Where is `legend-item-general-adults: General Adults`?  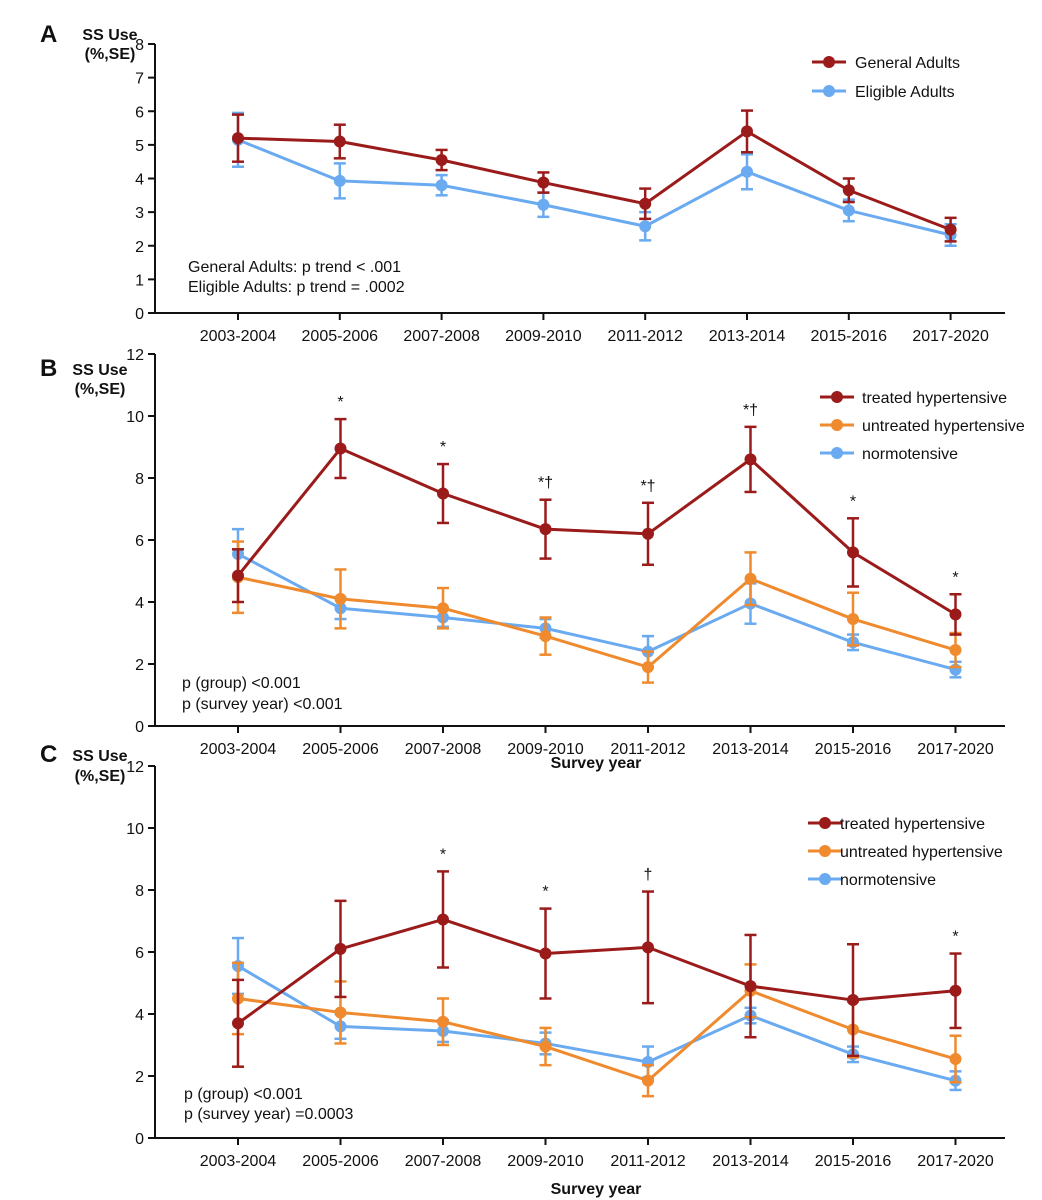
legend-item-general-adults: General Adults is located at coordinates (886, 63).